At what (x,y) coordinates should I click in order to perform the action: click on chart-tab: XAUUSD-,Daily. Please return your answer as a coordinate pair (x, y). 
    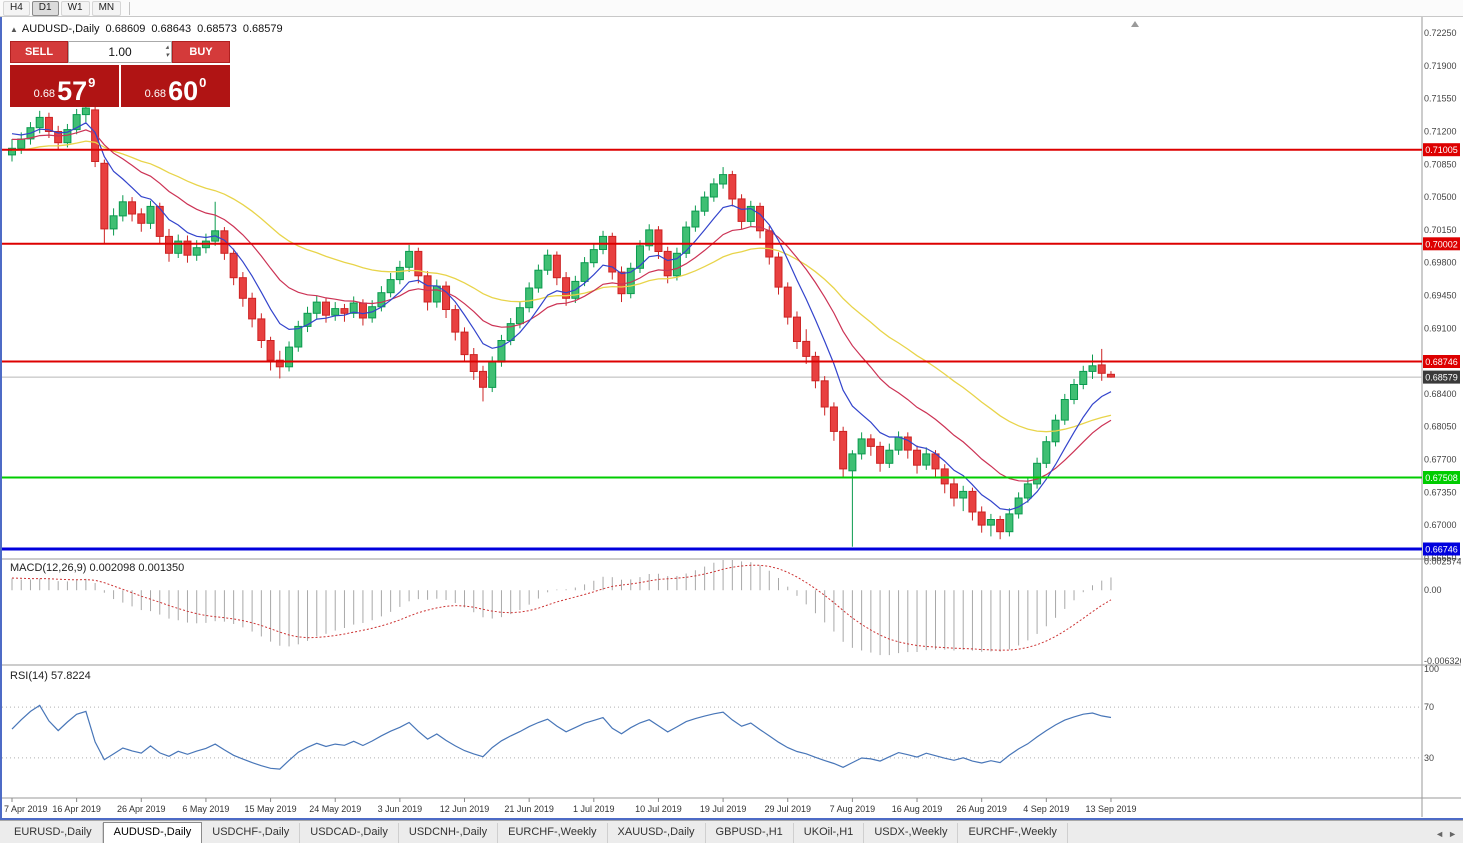
    Looking at the image, I should click on (657, 833).